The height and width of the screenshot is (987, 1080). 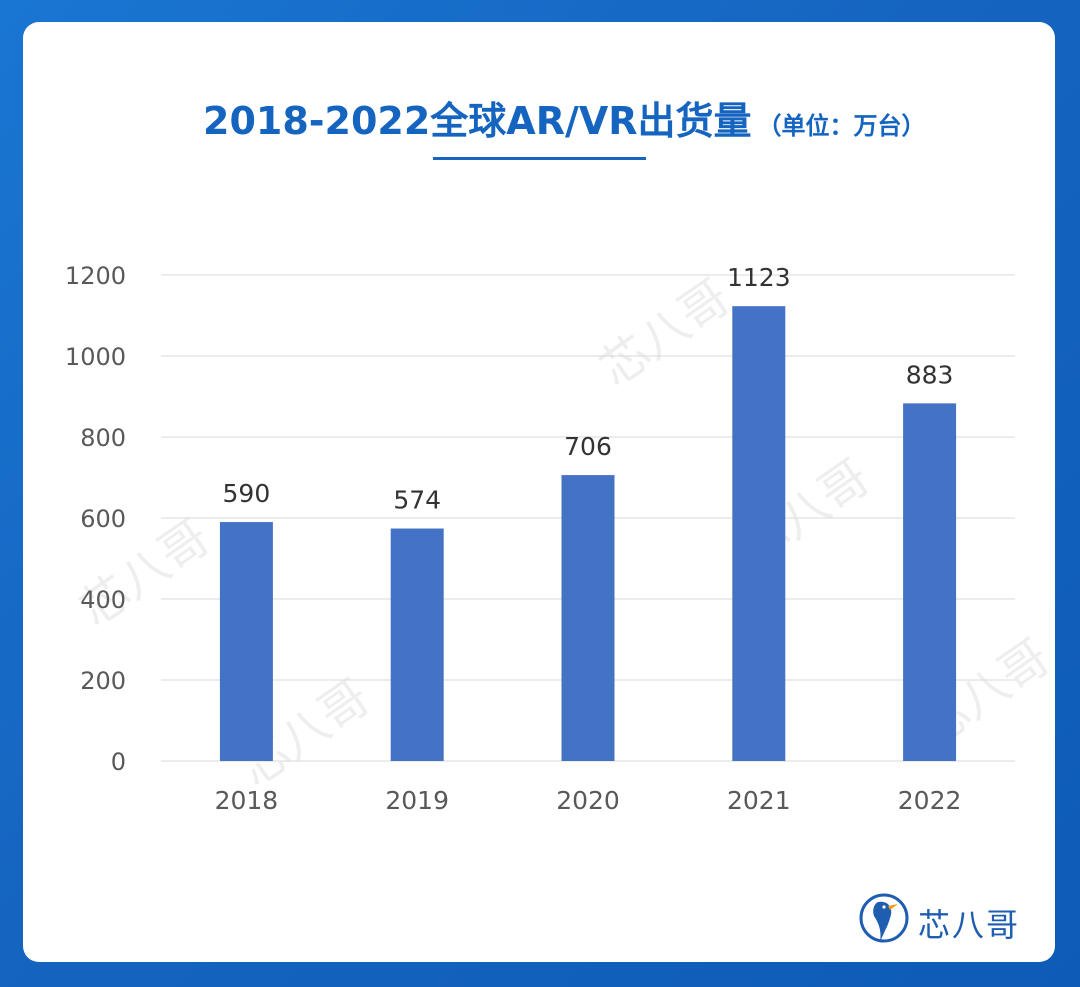 I want to click on y-tick-label: 400, so click(x=103, y=600).